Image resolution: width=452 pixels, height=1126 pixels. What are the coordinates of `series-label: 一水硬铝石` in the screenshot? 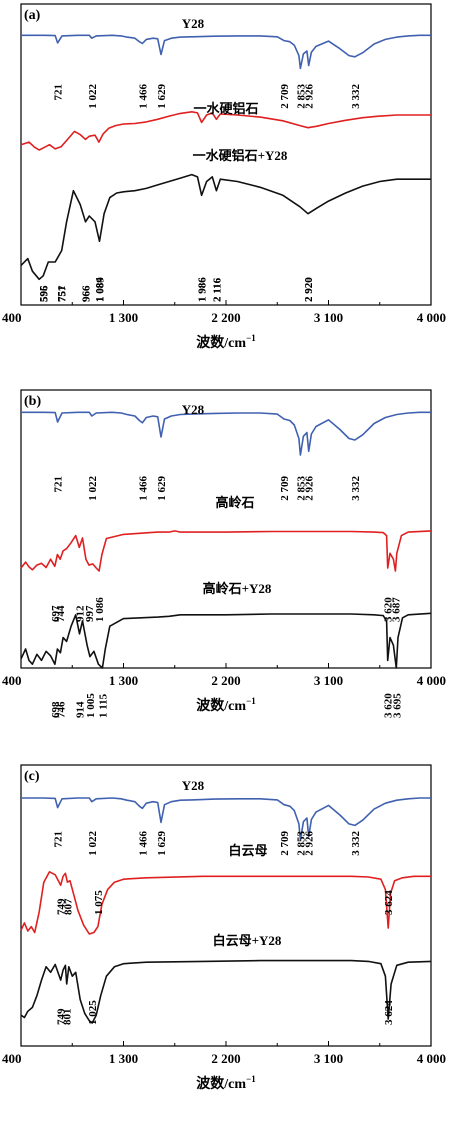 It's located at (225, 108).